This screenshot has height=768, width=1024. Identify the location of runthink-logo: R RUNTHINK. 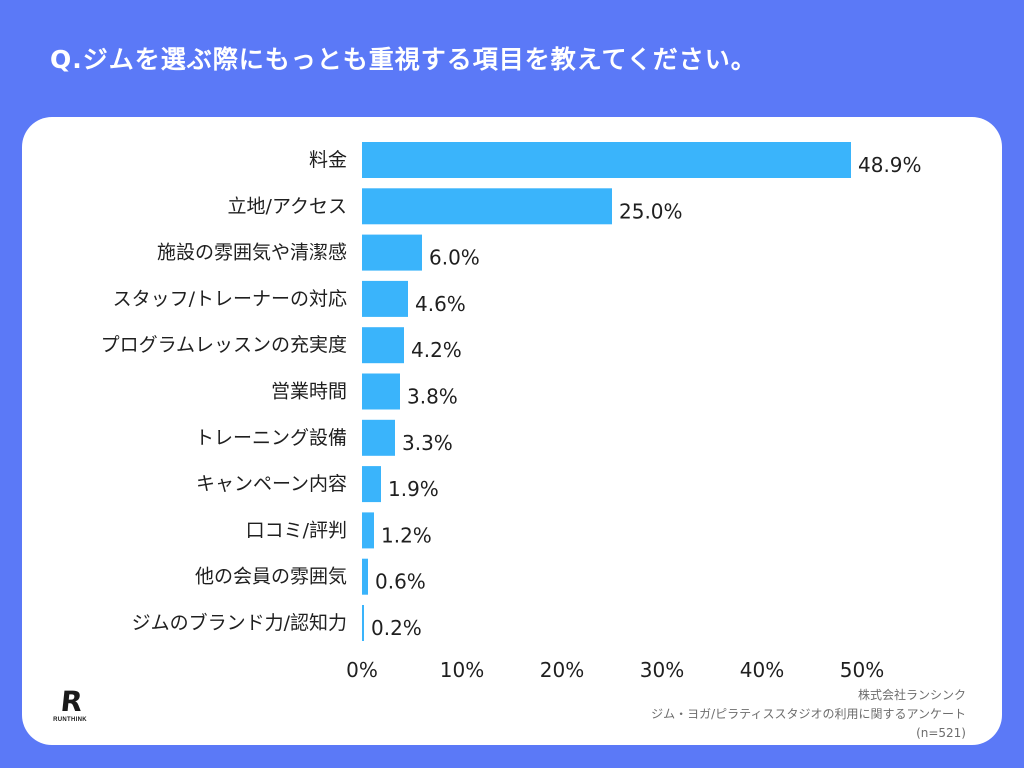
(70, 704).